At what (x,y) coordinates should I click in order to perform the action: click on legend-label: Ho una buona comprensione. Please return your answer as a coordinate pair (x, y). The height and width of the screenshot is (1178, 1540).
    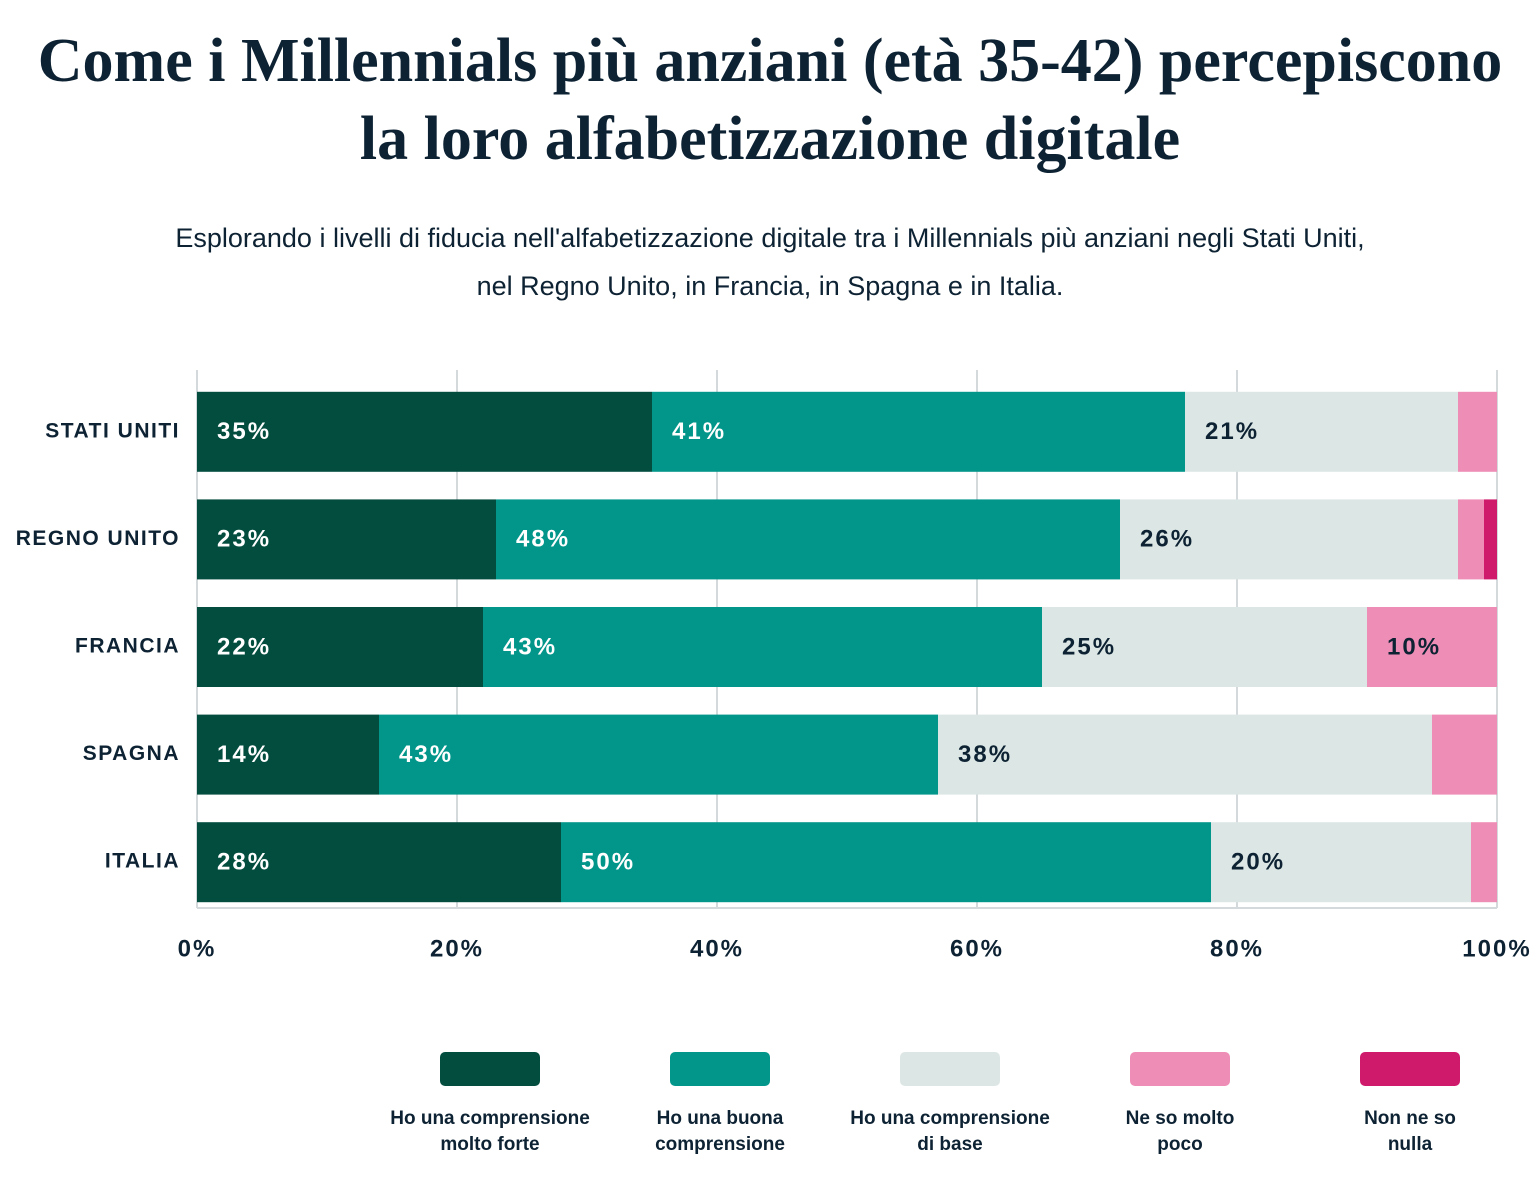
    Looking at the image, I should click on (720, 1131).